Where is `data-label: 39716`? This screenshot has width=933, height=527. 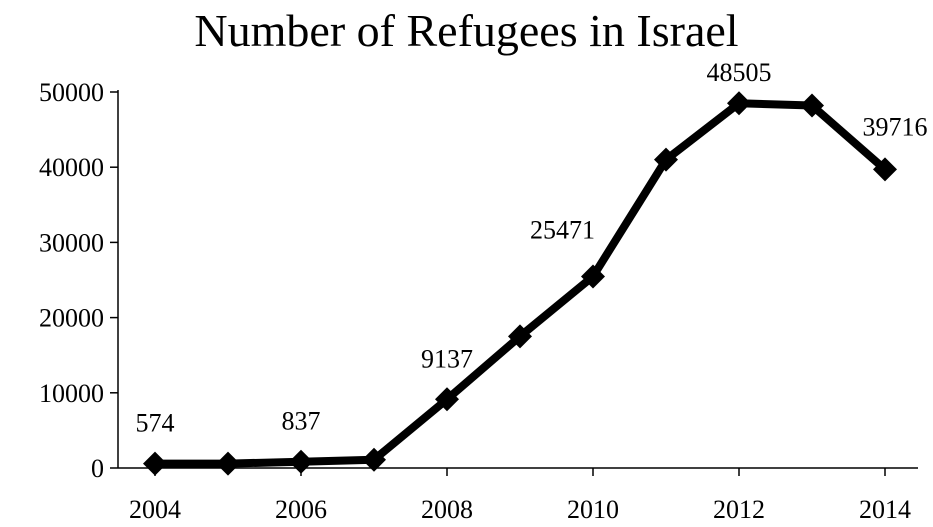 data-label: 39716 is located at coordinates (895, 126).